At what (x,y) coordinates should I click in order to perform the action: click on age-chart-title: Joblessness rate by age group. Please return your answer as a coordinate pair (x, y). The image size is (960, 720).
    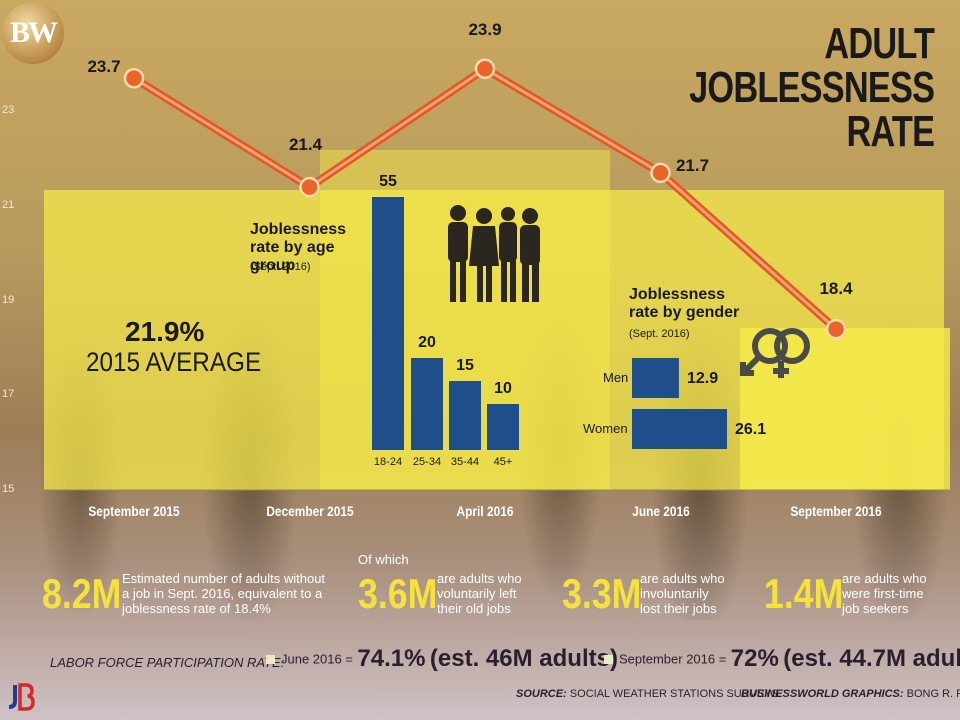
    Looking at the image, I should click on (298, 247).